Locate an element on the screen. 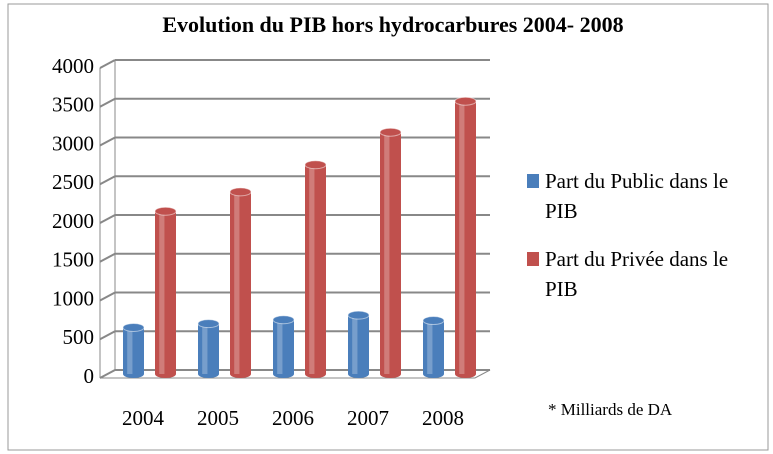 This screenshot has height=454, width=773. y-tick-label: 1000 is located at coordinates (73, 298).